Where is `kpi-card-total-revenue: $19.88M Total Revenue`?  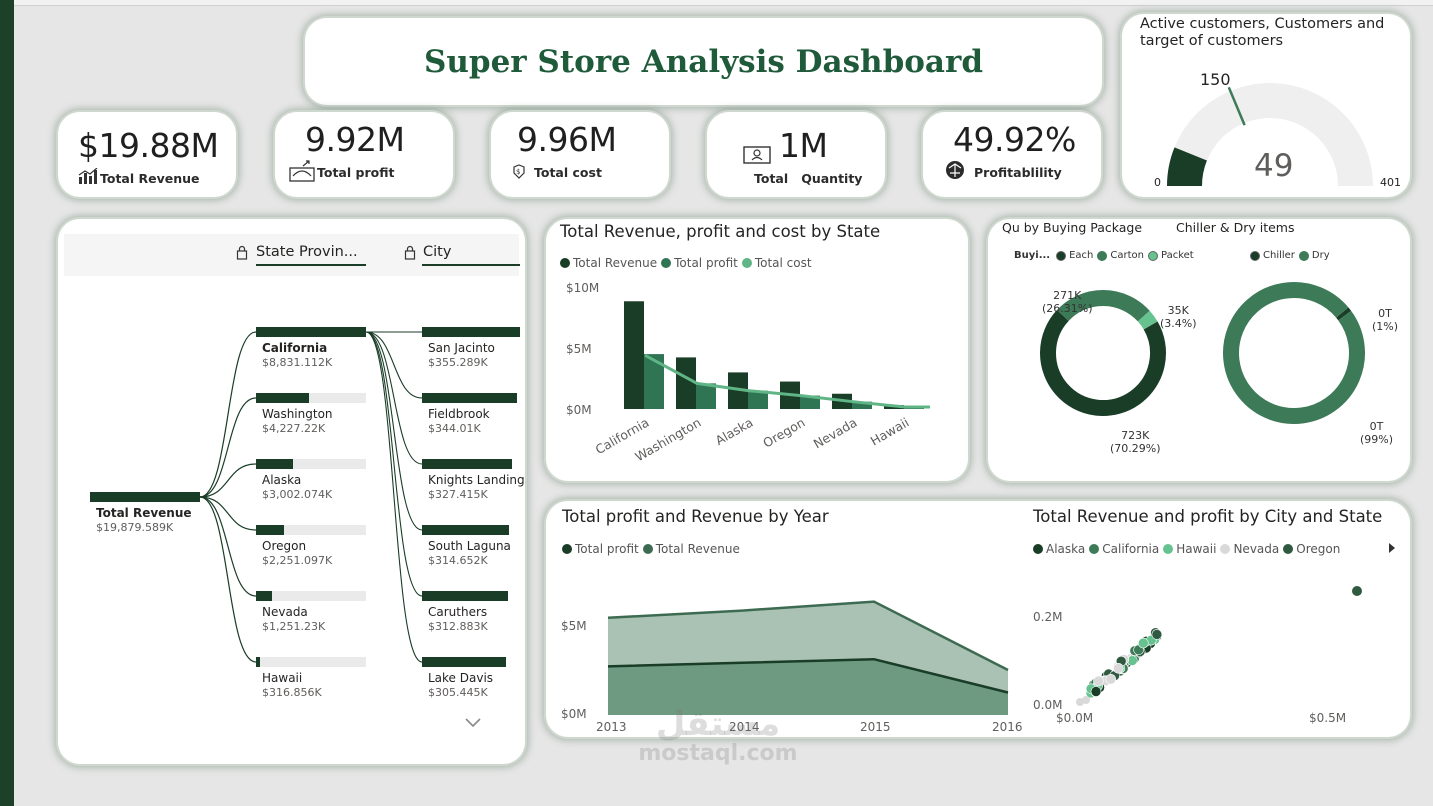 kpi-card-total-revenue: $19.88M Total Revenue is located at coordinates (147, 154).